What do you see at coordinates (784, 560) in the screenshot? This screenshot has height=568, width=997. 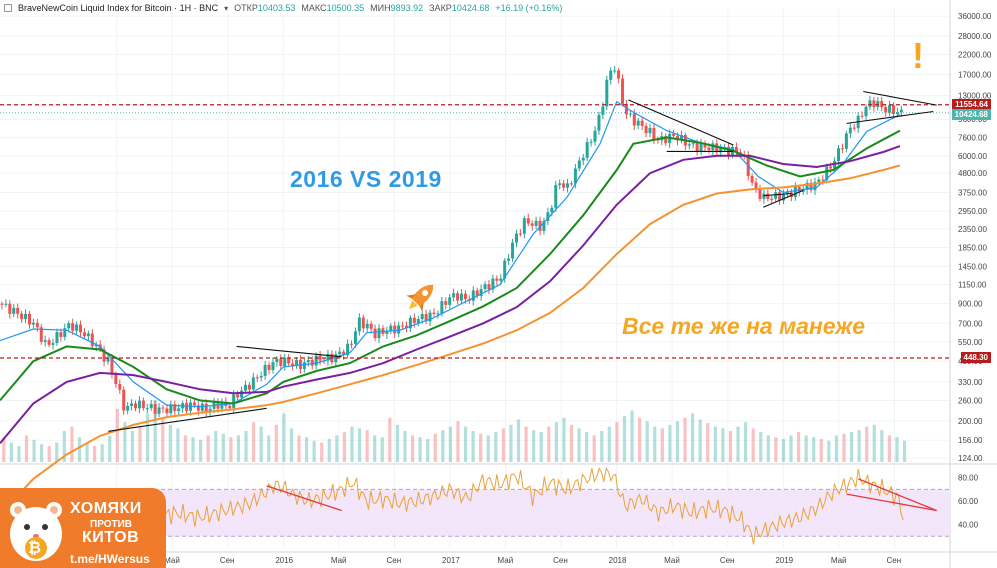 I see `x-tick-label: 2019` at bounding box center [784, 560].